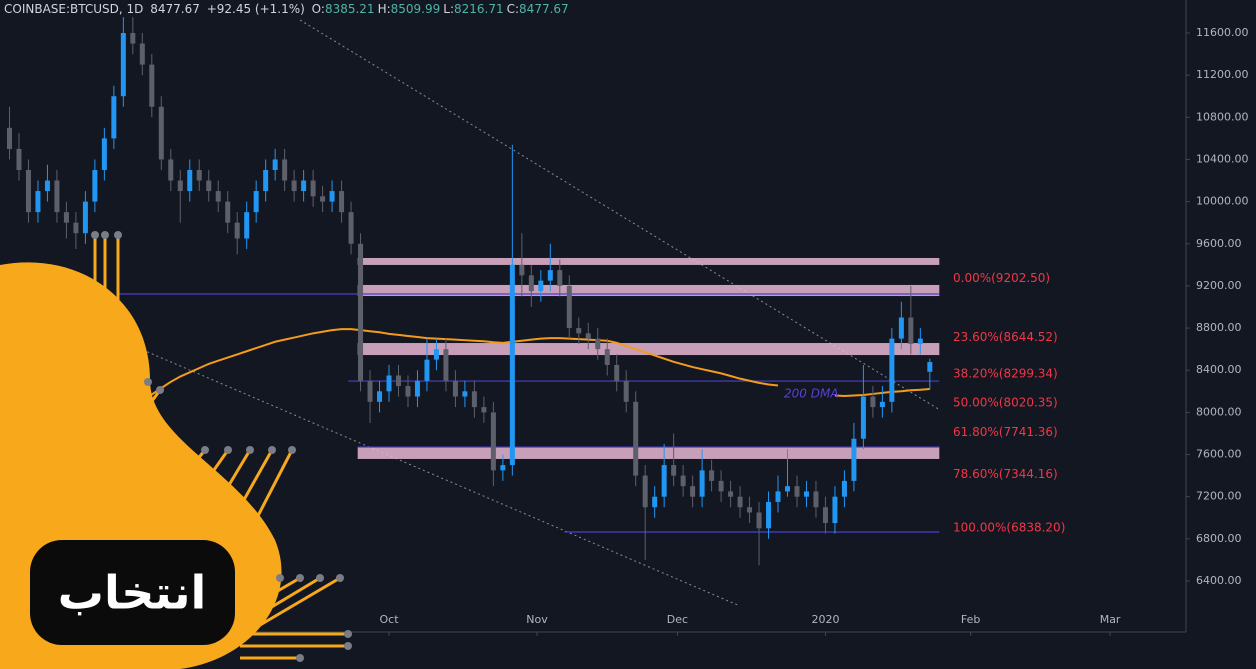 This screenshot has width=1256, height=669. What do you see at coordinates (544, 9) in the screenshot?
I see `ohlc-value: 8477.67` at bounding box center [544, 9].